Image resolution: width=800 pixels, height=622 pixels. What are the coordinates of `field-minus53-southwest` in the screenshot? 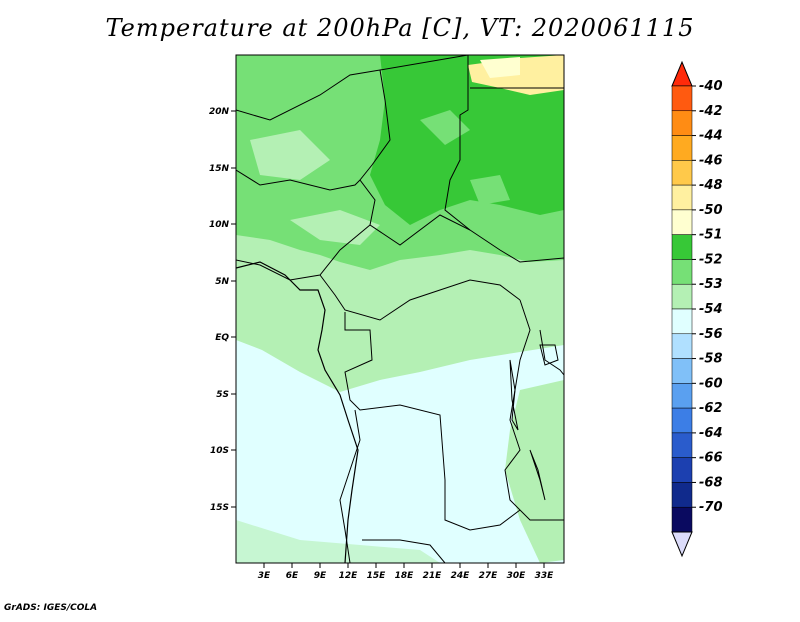 It's located at (338, 541).